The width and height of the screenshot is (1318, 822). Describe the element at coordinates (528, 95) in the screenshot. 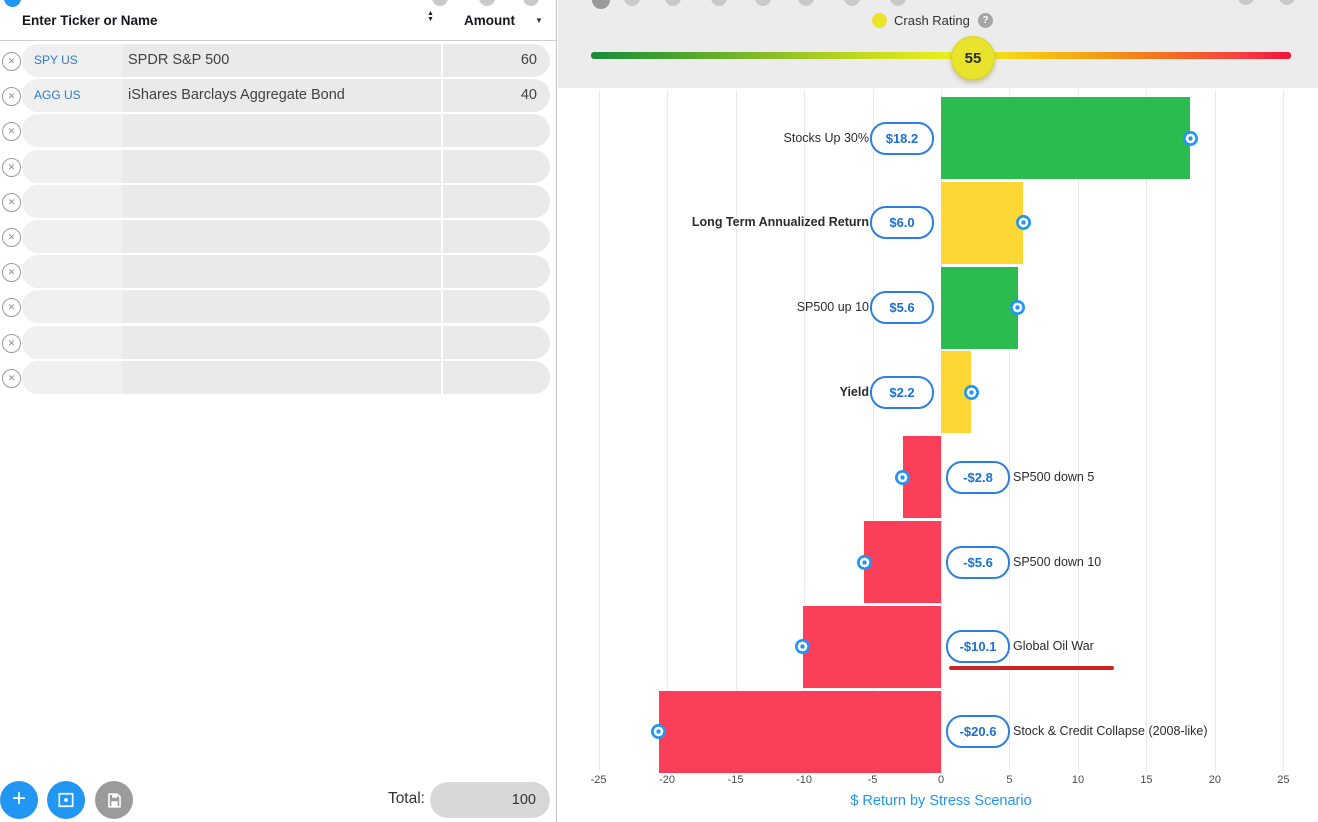

I see `amount-field: 40` at that location.